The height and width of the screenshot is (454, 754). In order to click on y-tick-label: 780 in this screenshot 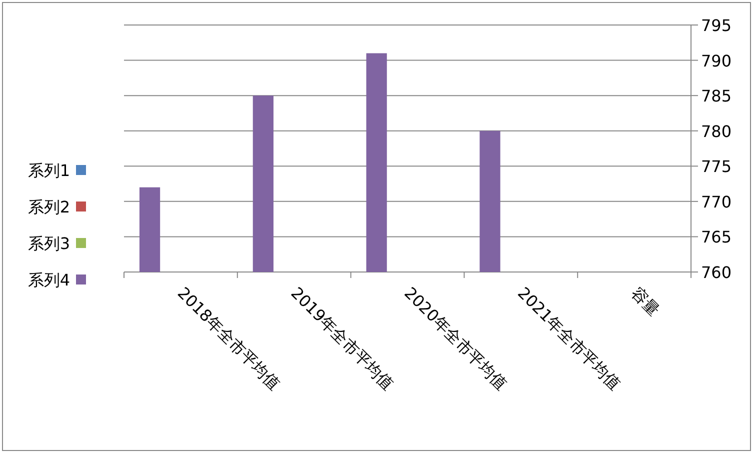, I will do `click(716, 131)`.